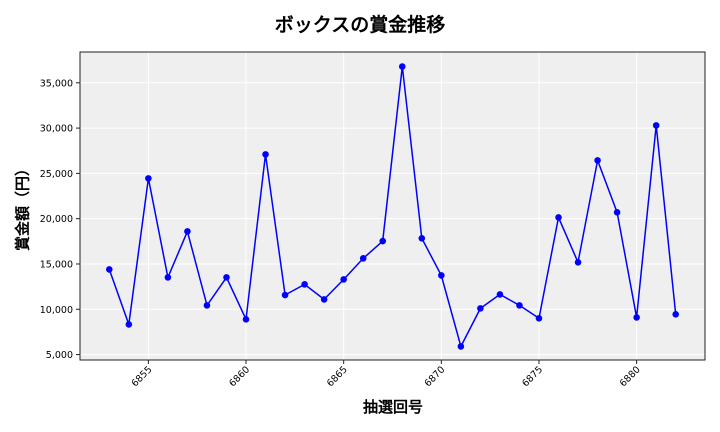  Describe the element at coordinates (337, 376) in the screenshot. I see `x-tick-label: 6865` at that location.